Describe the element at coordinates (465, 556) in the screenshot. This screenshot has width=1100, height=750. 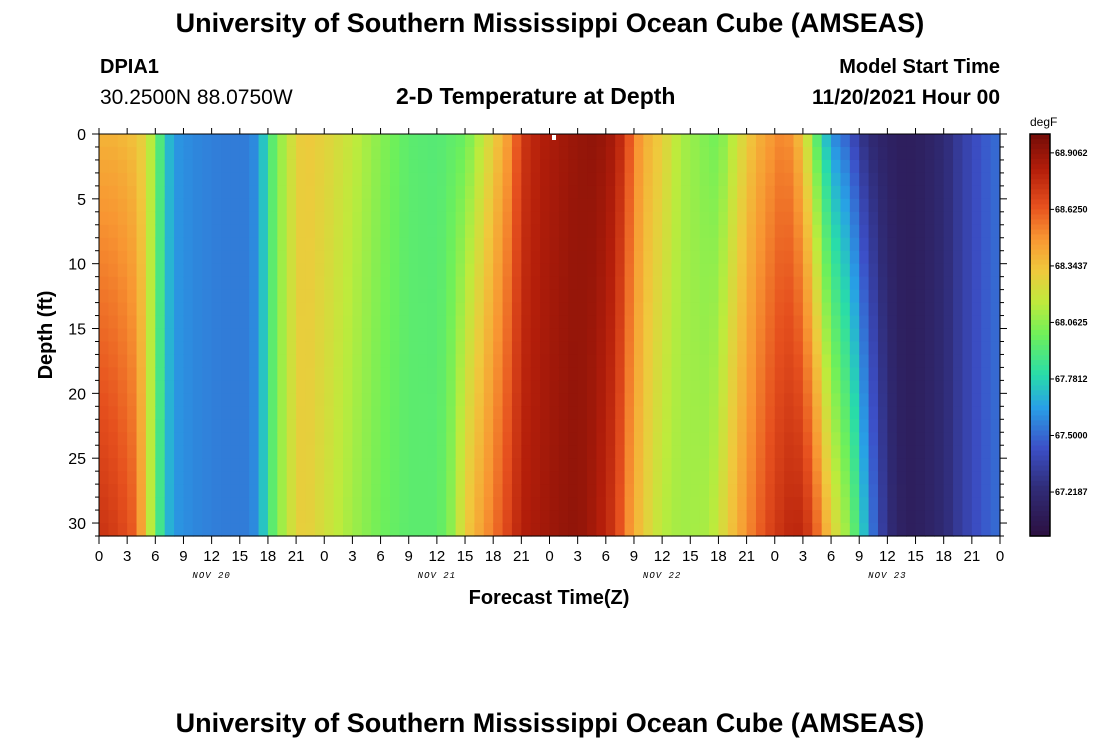
I see `x-tick-label: 15` at that location.